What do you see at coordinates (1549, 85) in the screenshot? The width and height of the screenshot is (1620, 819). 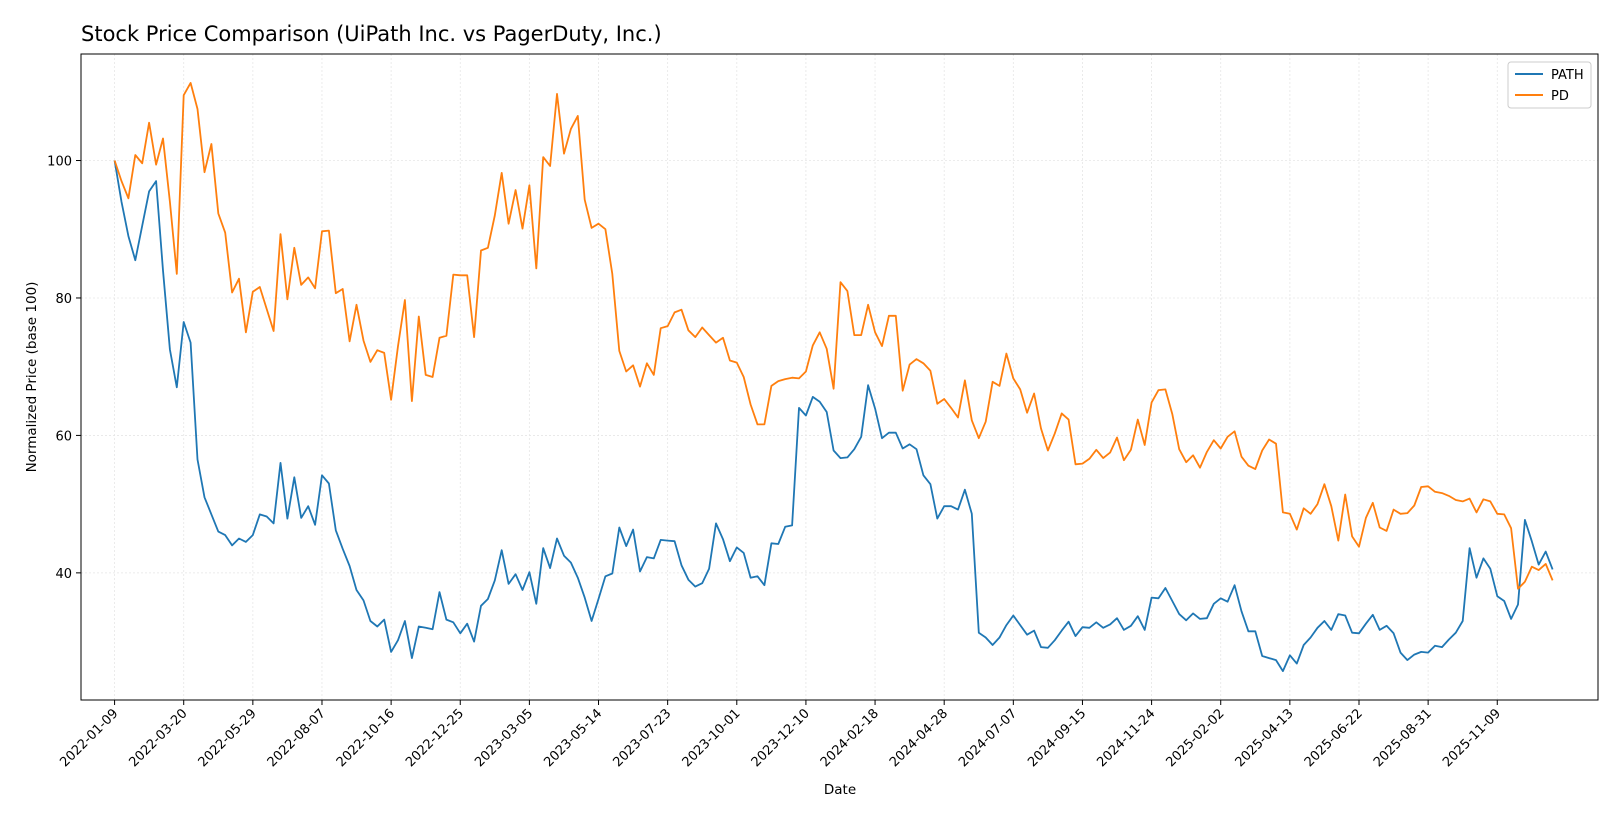 I see `legend: PATH PD` at bounding box center [1549, 85].